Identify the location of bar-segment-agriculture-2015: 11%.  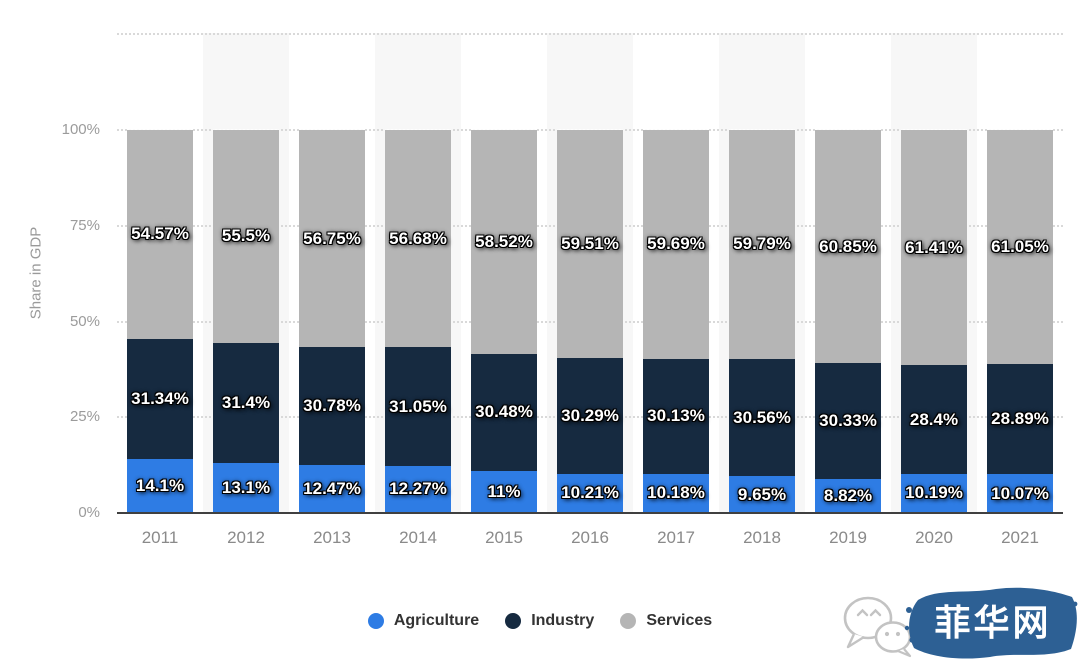
(504, 491).